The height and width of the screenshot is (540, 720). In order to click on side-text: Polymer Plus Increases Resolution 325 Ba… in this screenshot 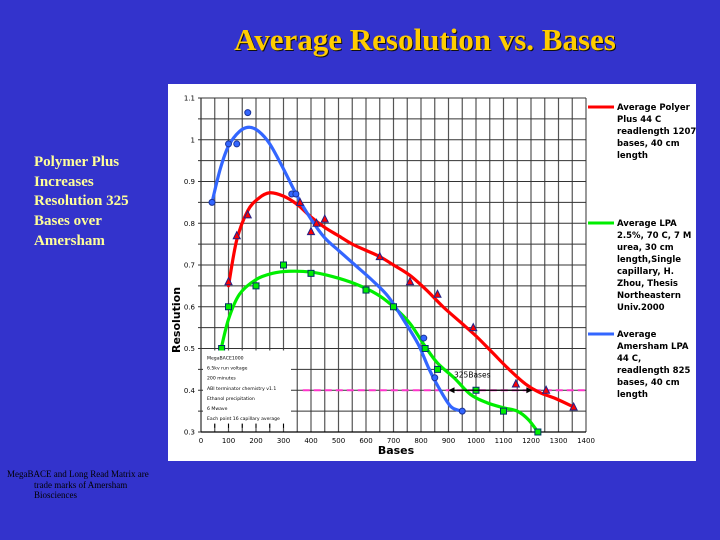, I will do `click(104, 202)`.